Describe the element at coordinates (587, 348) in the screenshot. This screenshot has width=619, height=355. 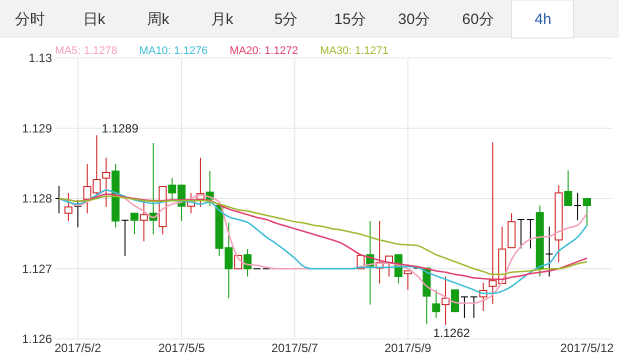
I see `x-tick-label: 2017/5/12` at that location.